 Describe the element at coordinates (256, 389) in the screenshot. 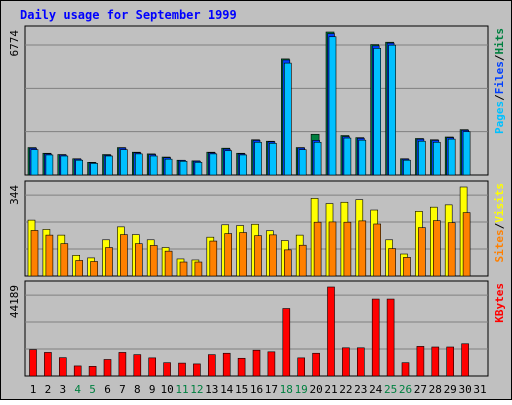

I see `x-tick-label-day-16: 16` at that location.